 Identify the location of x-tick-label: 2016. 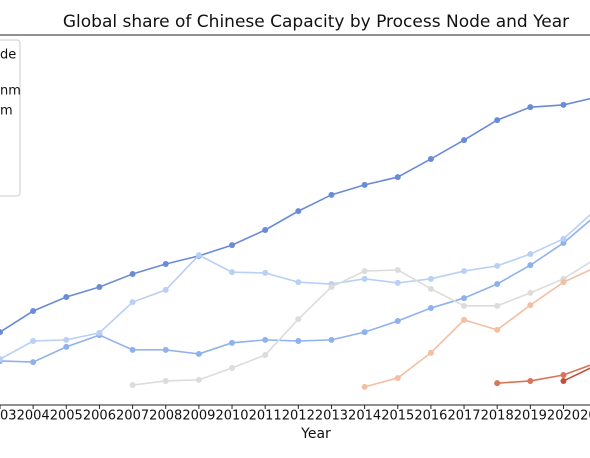
(430, 416).